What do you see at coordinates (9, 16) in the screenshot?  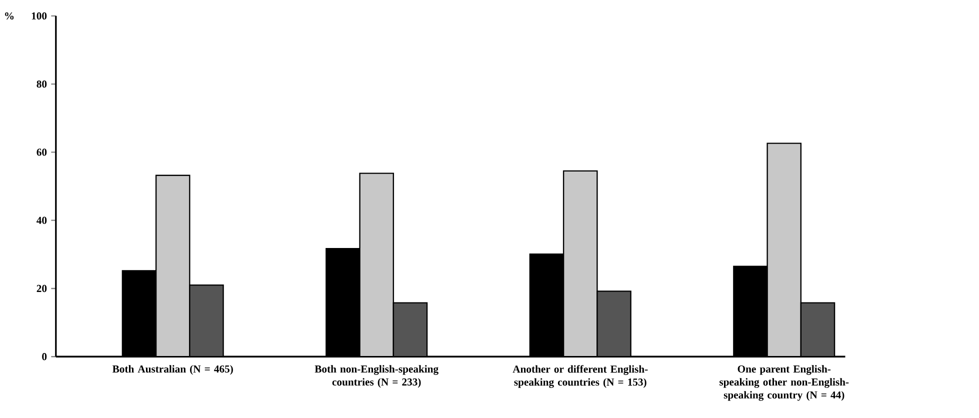 I see `y-axis-title: %` at bounding box center [9, 16].